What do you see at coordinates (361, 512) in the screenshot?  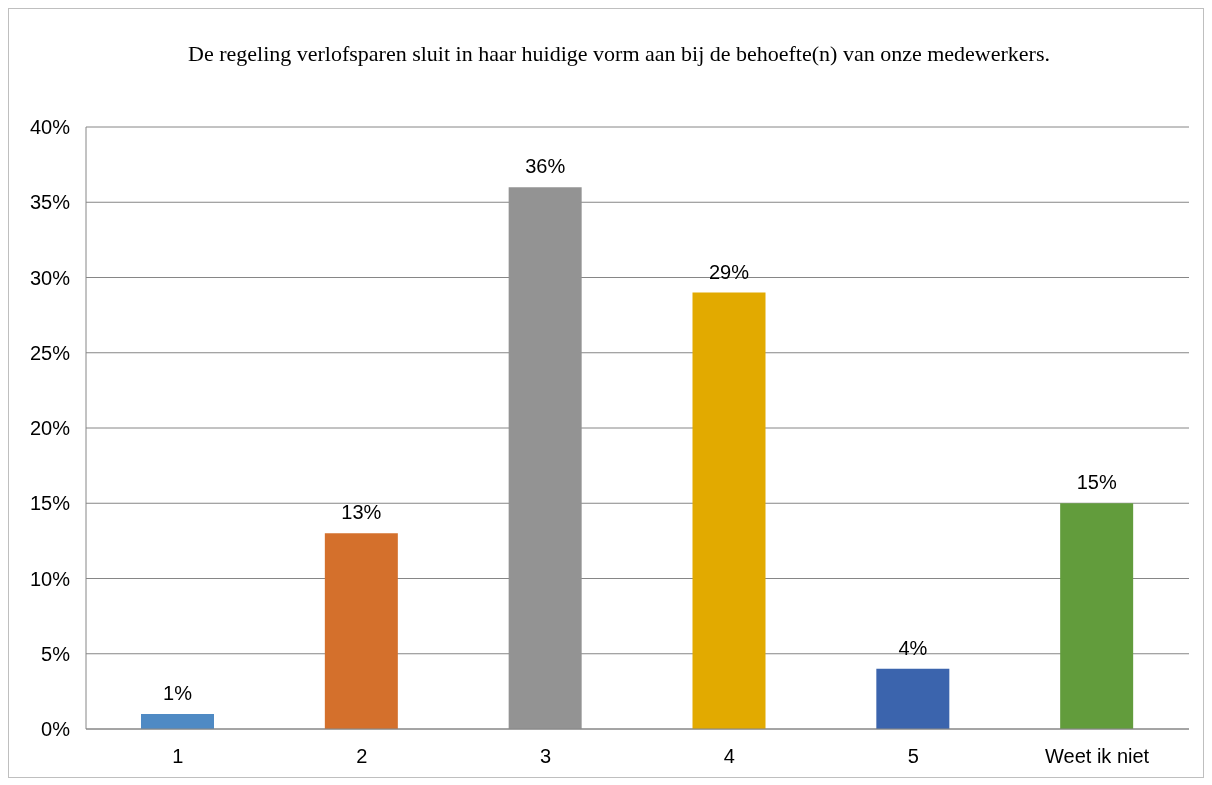 I see `data-label: 13%` at bounding box center [361, 512].